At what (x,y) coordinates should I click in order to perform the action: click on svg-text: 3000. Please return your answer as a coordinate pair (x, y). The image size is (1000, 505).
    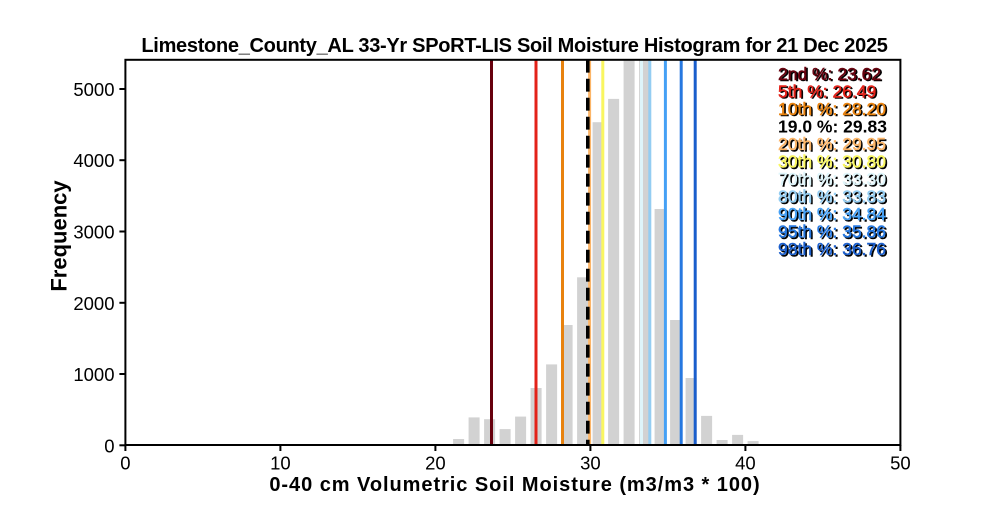
    Looking at the image, I should click on (93, 232).